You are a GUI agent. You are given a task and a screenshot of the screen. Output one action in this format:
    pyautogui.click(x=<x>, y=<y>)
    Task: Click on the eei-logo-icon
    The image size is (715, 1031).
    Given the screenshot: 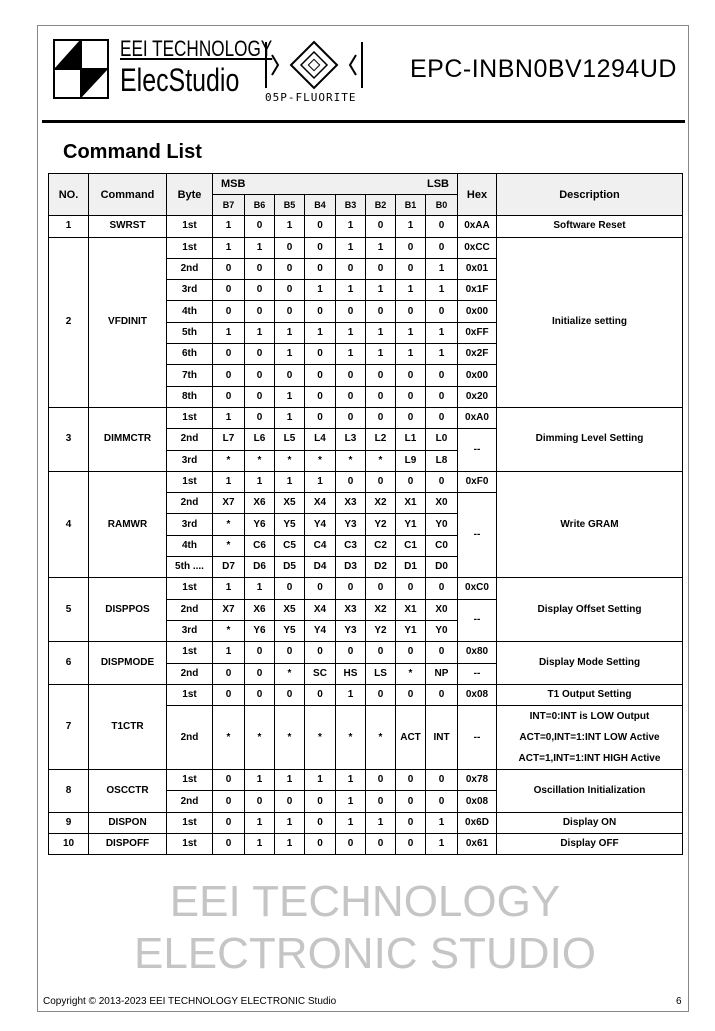 What is the action you would take?
    pyautogui.click(x=81, y=69)
    